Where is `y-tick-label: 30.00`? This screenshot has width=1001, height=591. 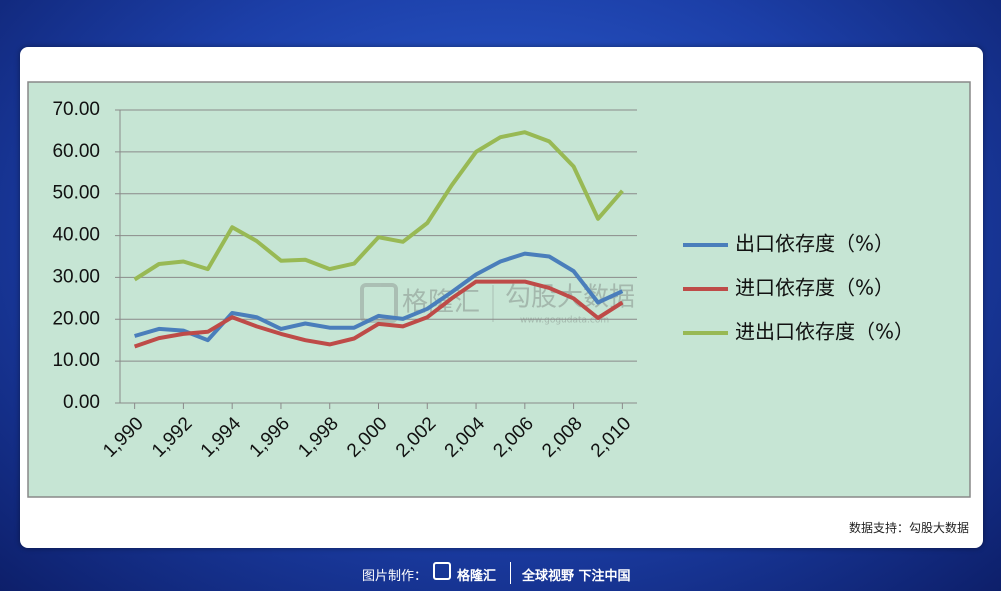
y-tick-label: 30.00 is located at coordinates (76, 276).